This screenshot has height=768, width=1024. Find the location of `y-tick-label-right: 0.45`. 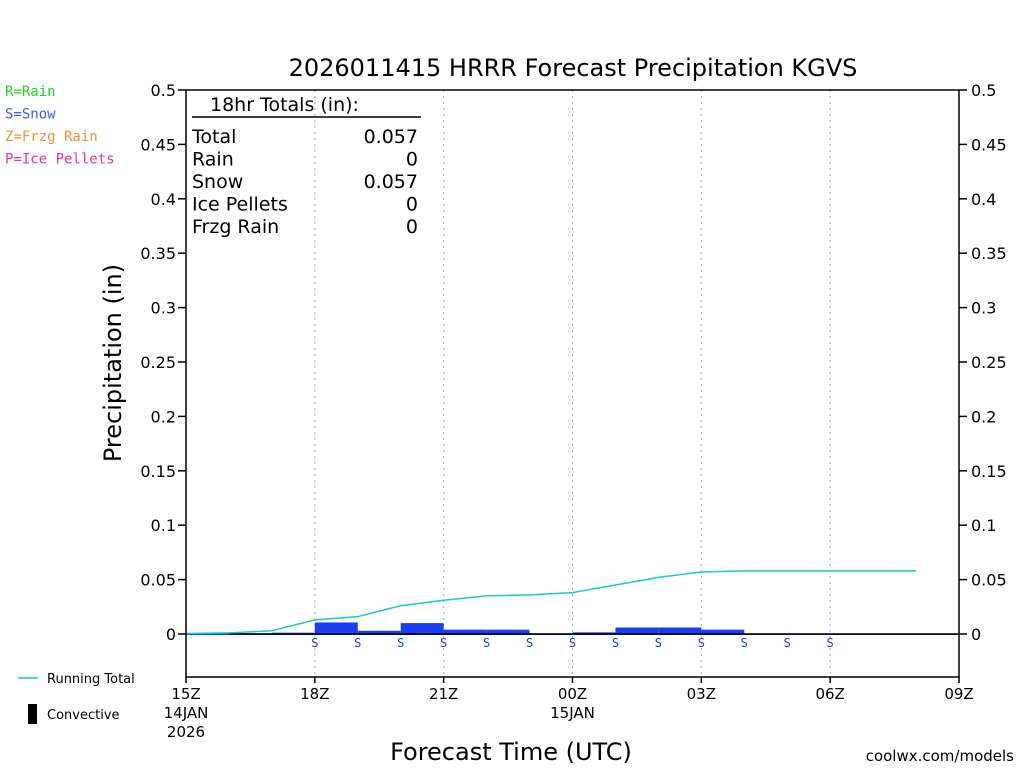

y-tick-label-right: 0.45 is located at coordinates (989, 144).